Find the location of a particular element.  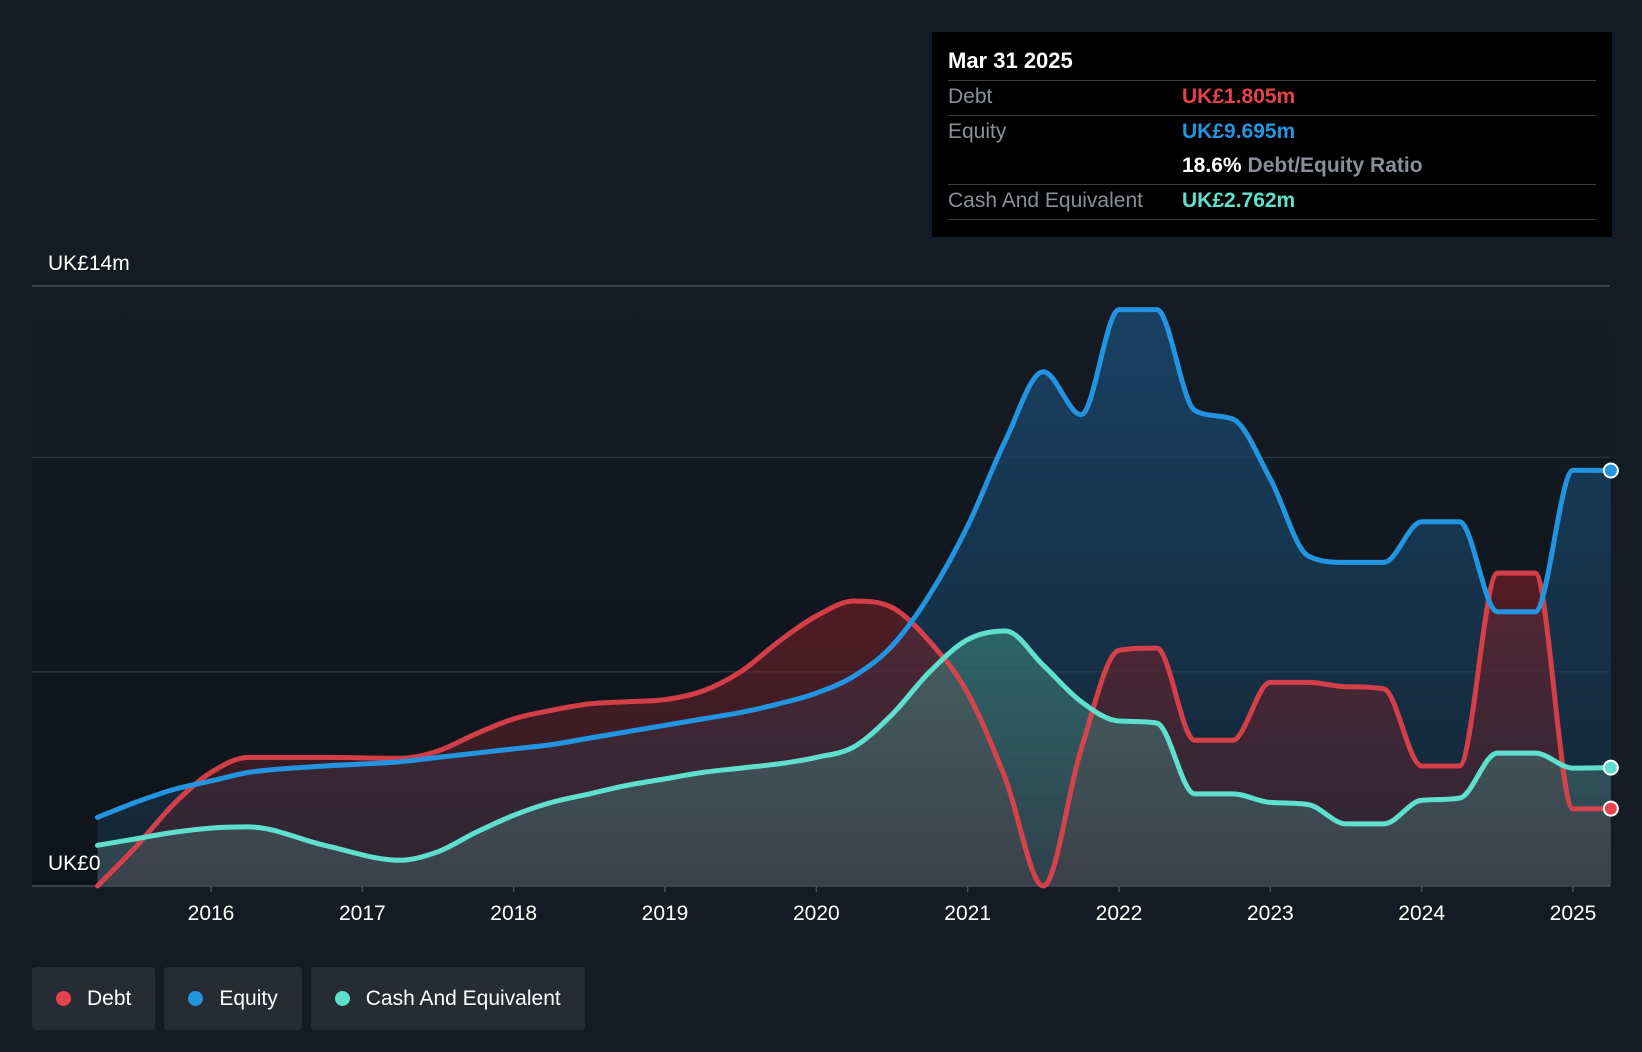

tooltip-equity-label: Equity is located at coordinates (977, 131).